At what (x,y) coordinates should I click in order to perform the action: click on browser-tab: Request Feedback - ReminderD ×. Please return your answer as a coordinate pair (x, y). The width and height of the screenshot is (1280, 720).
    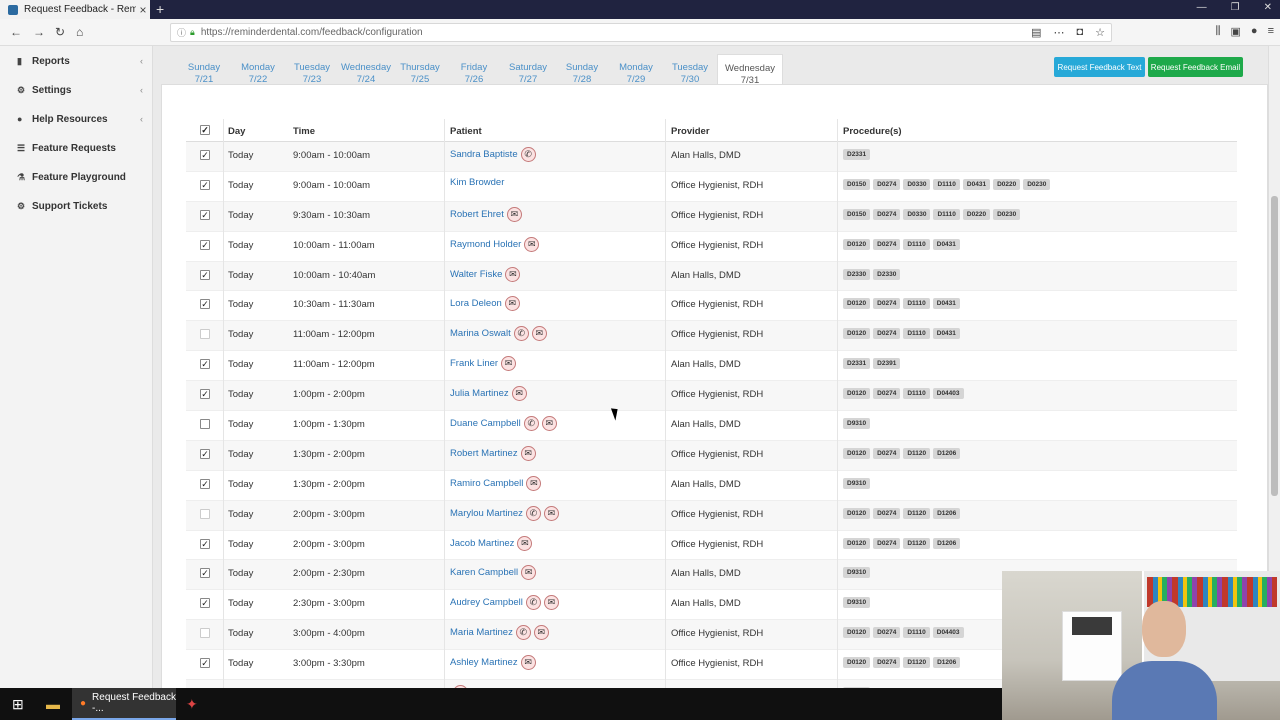
    Looking at the image, I should click on (75, 9).